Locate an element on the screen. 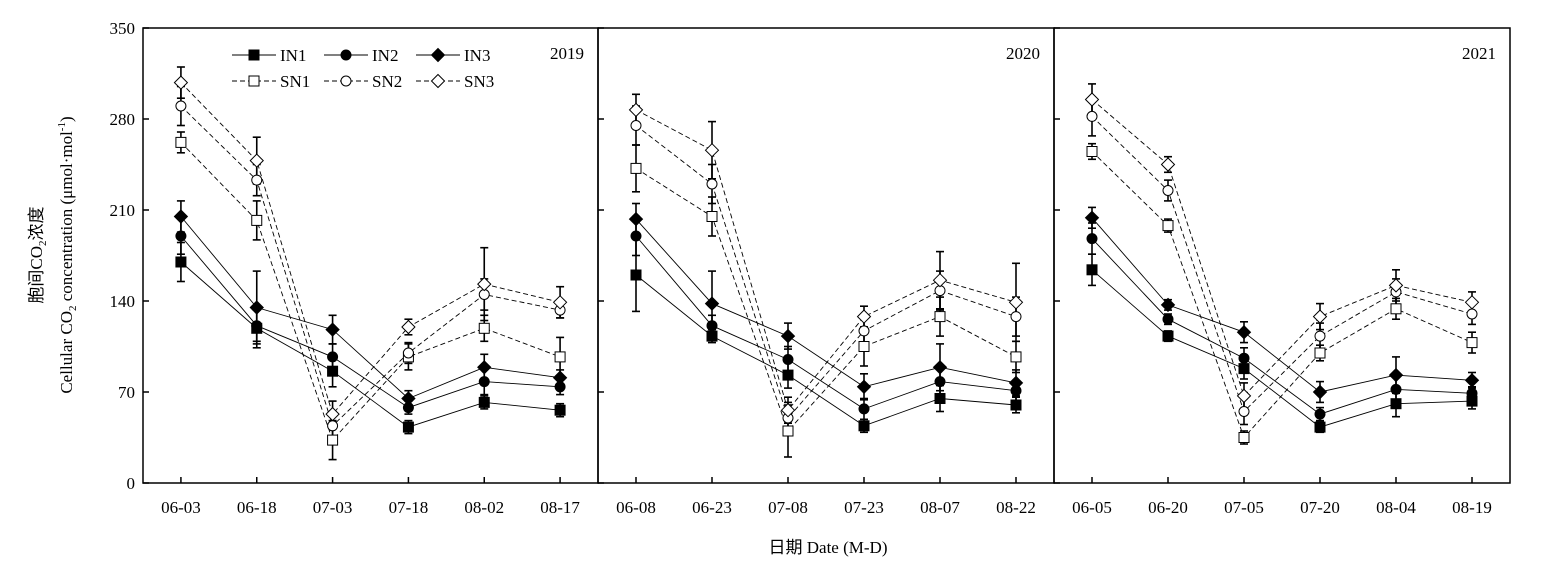 Image resolution: width=1555 pixels, height=571 pixels. x-tick-label: 06-18 is located at coordinates (257, 507).